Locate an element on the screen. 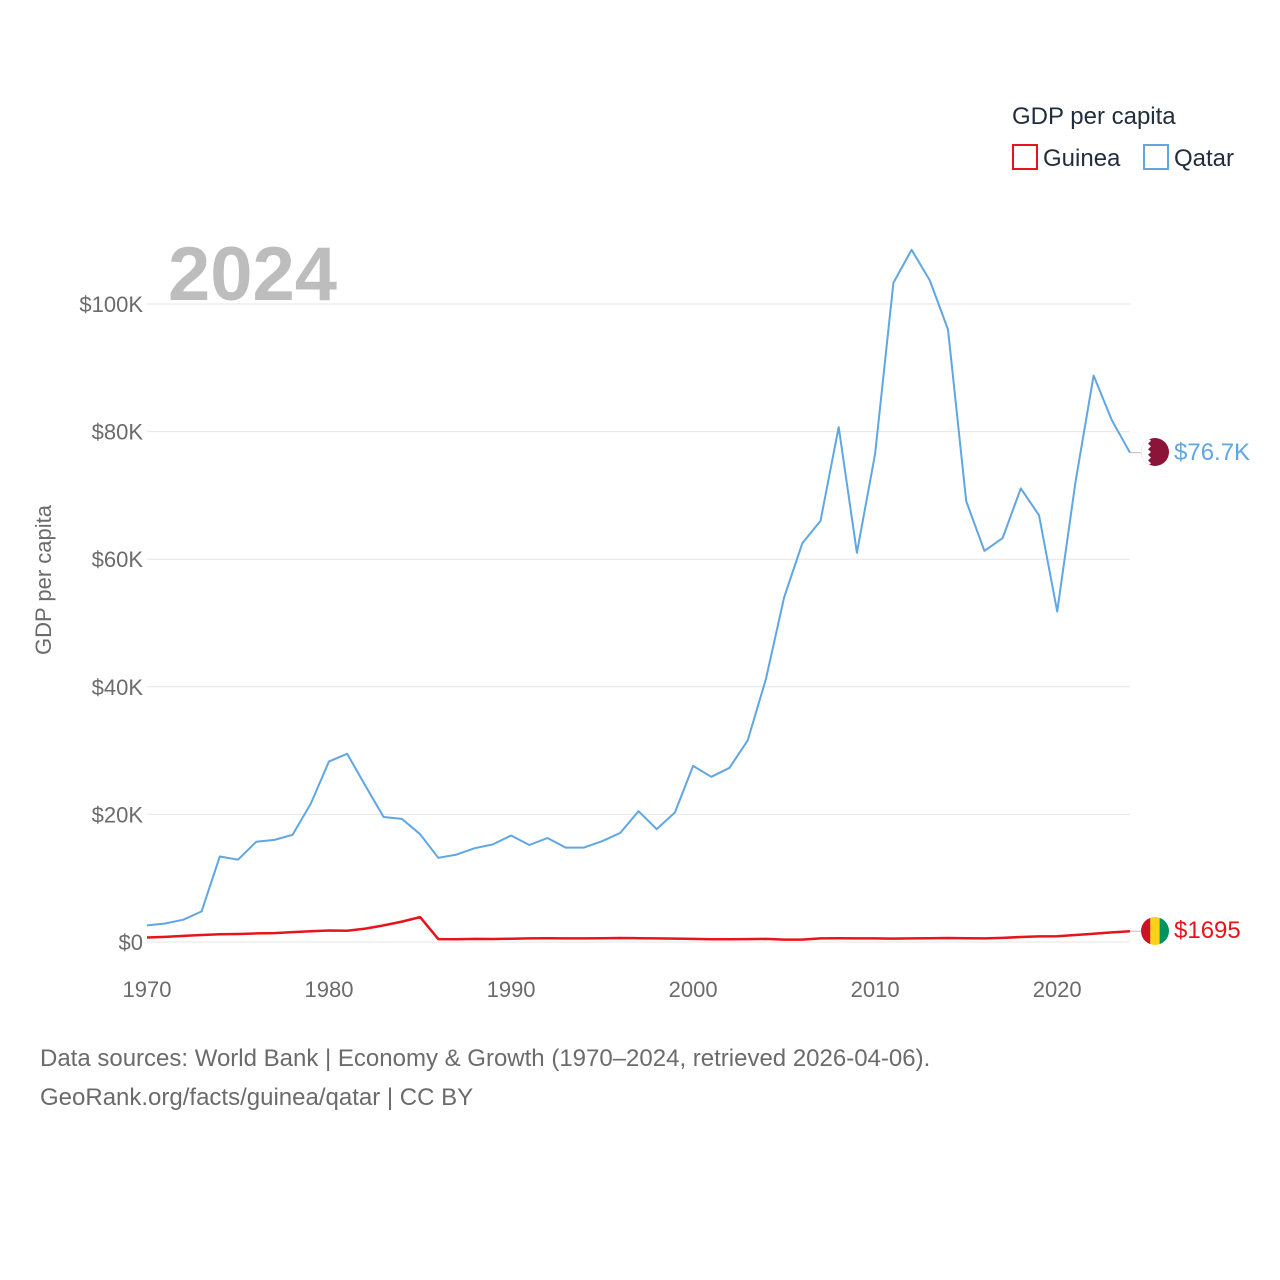 The image size is (1280, 1280). y-axis-ticks: $0 $20K $40K $60K $80K $100K is located at coordinates (111, 623).